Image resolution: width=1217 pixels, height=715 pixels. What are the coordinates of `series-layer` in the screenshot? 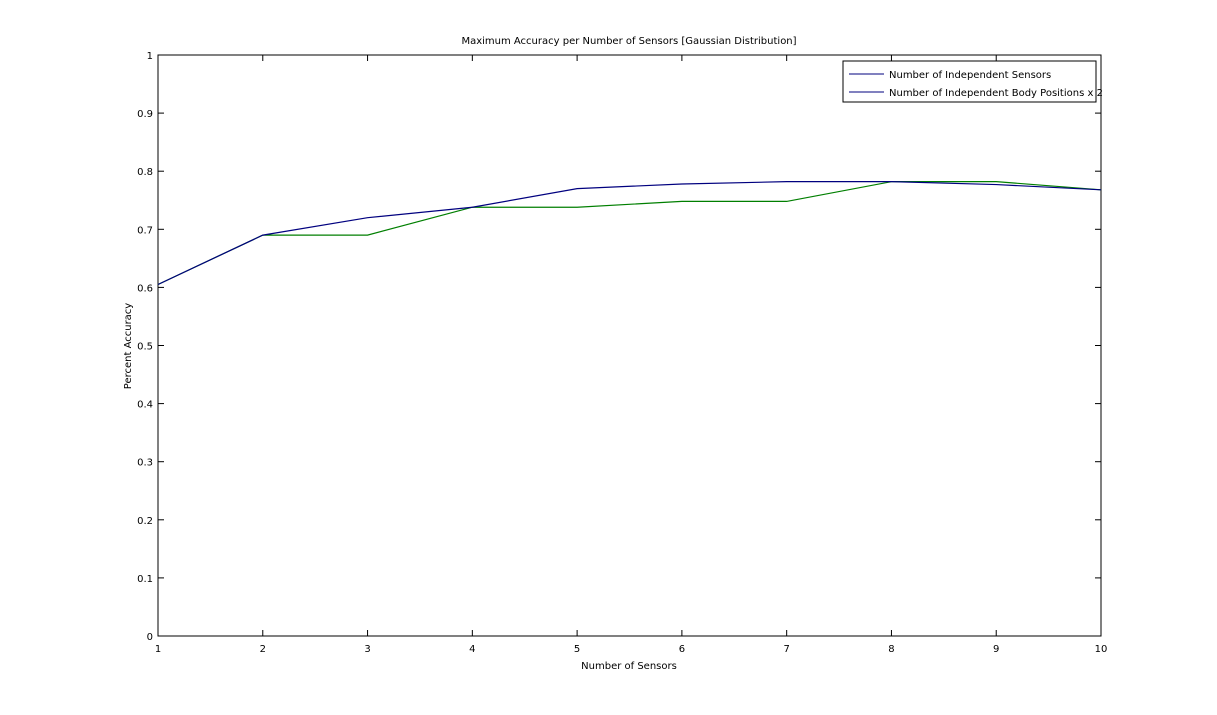 It's located at (629, 233).